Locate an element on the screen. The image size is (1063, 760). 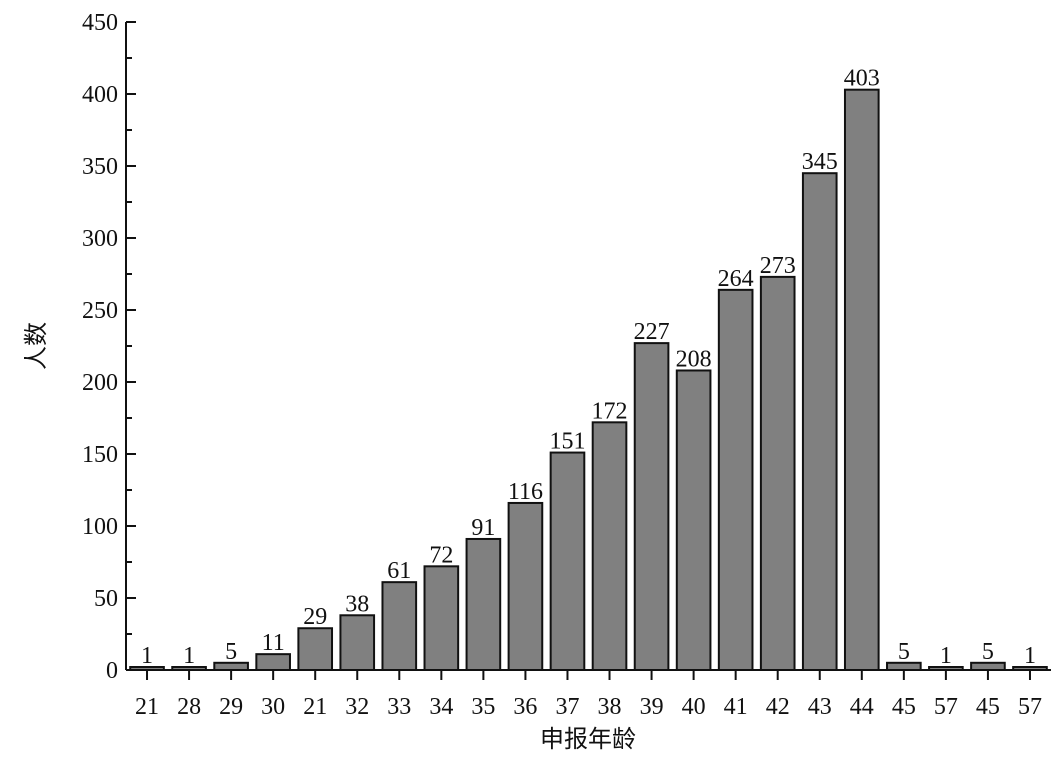
y-axis-title: 人数 is located at coordinates (36, 346).